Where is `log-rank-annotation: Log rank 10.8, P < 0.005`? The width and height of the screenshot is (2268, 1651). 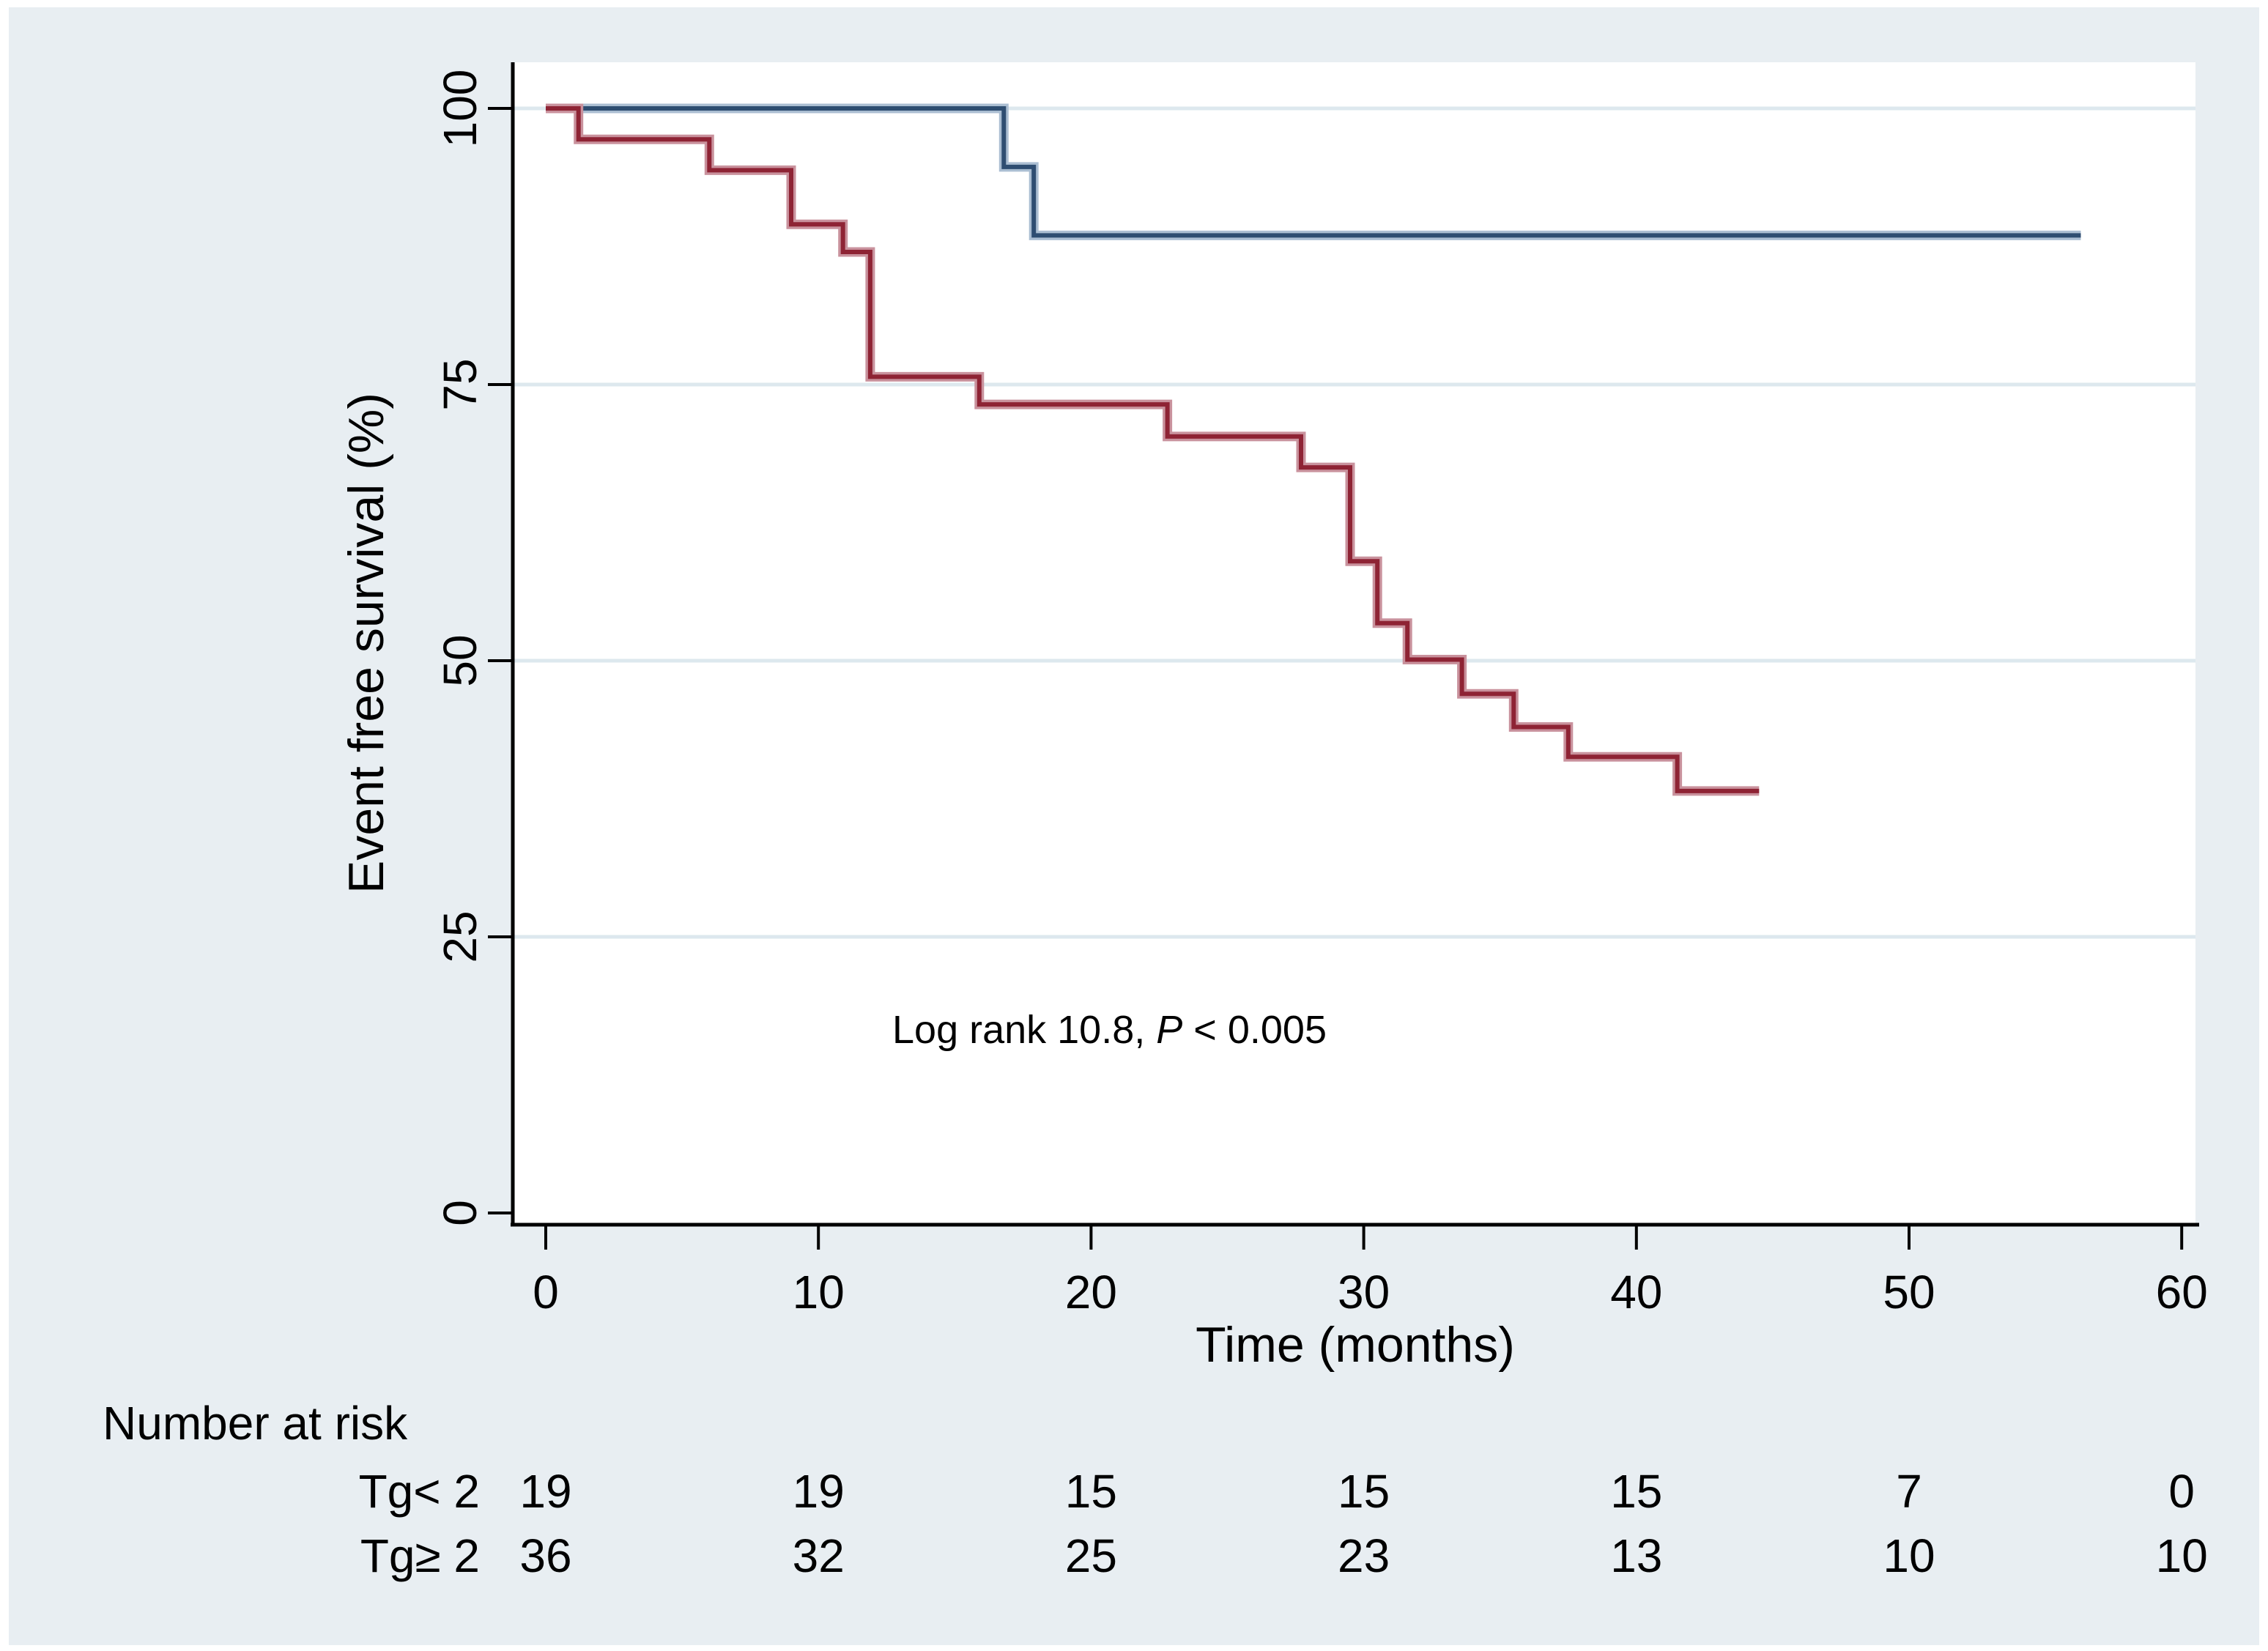
log-rank-annotation: Log rank 10.8, P < 0.005 is located at coordinates (1109, 1030).